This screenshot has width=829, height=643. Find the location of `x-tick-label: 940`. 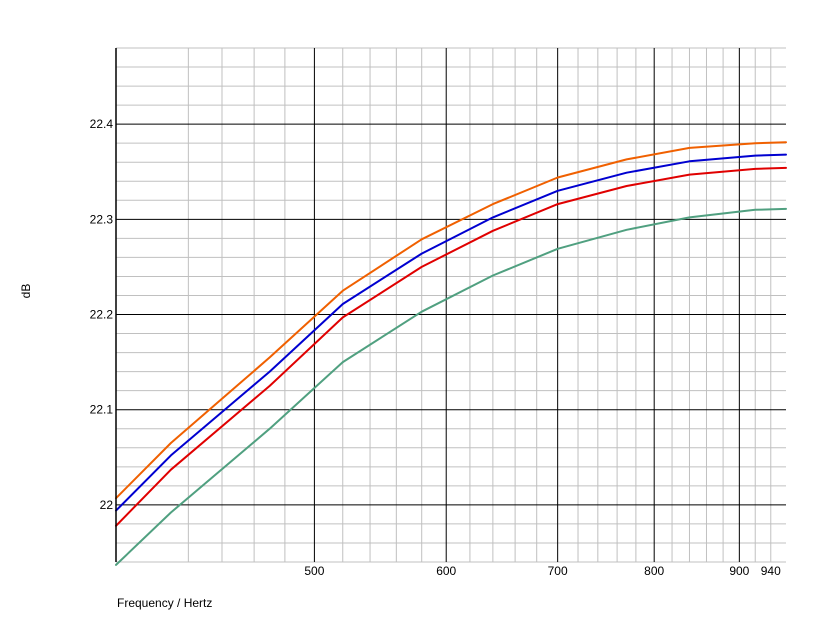

x-tick-label: 940 is located at coordinates (771, 571).